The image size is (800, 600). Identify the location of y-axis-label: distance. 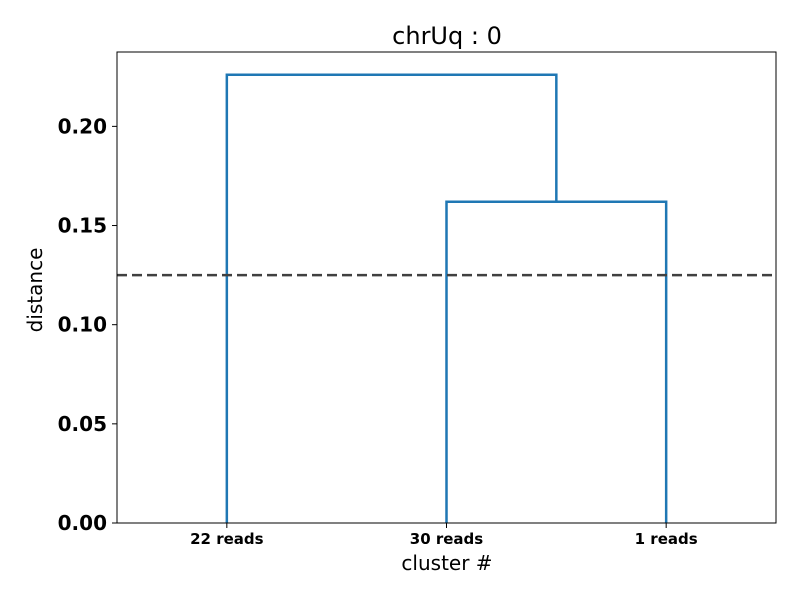
(35, 290).